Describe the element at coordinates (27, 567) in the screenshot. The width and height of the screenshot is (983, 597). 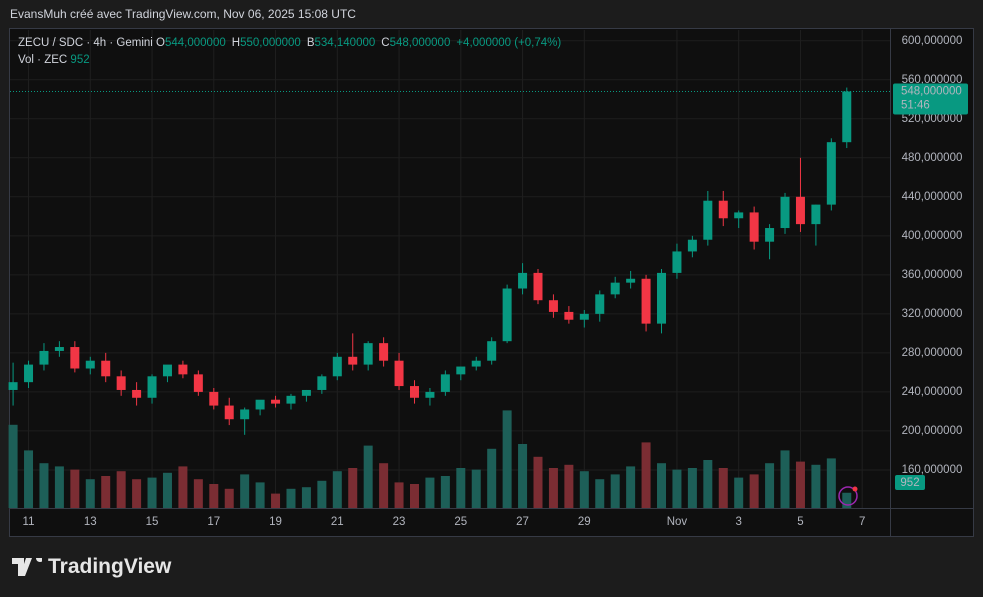
I see `brand-logo` at that location.